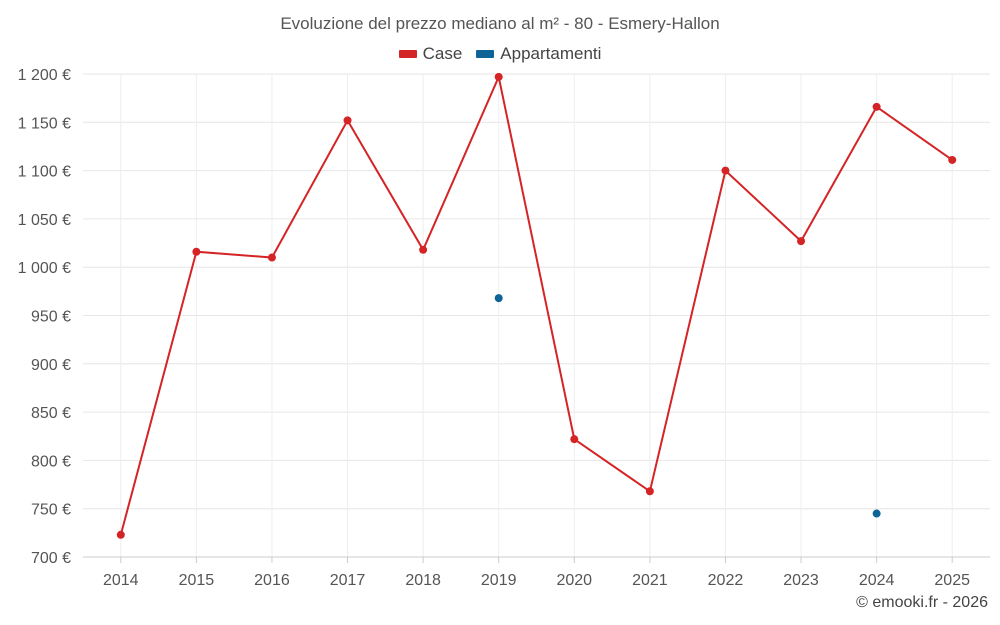 The width and height of the screenshot is (1000, 625). I want to click on data-point-case-2018, so click(423, 249).